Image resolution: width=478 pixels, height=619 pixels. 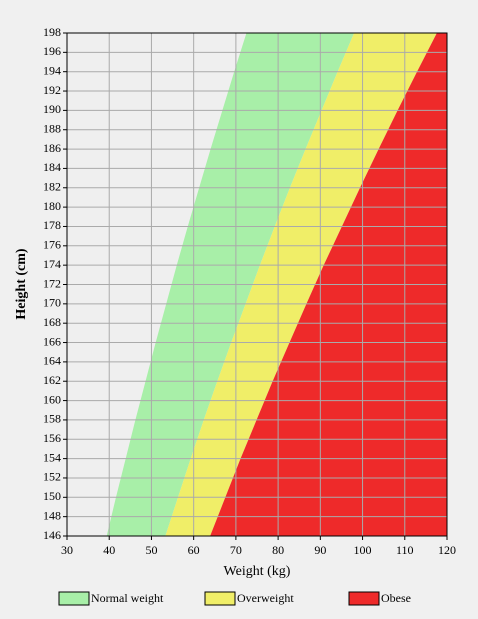 I want to click on y-tick-label: 194, so click(x=52, y=70).